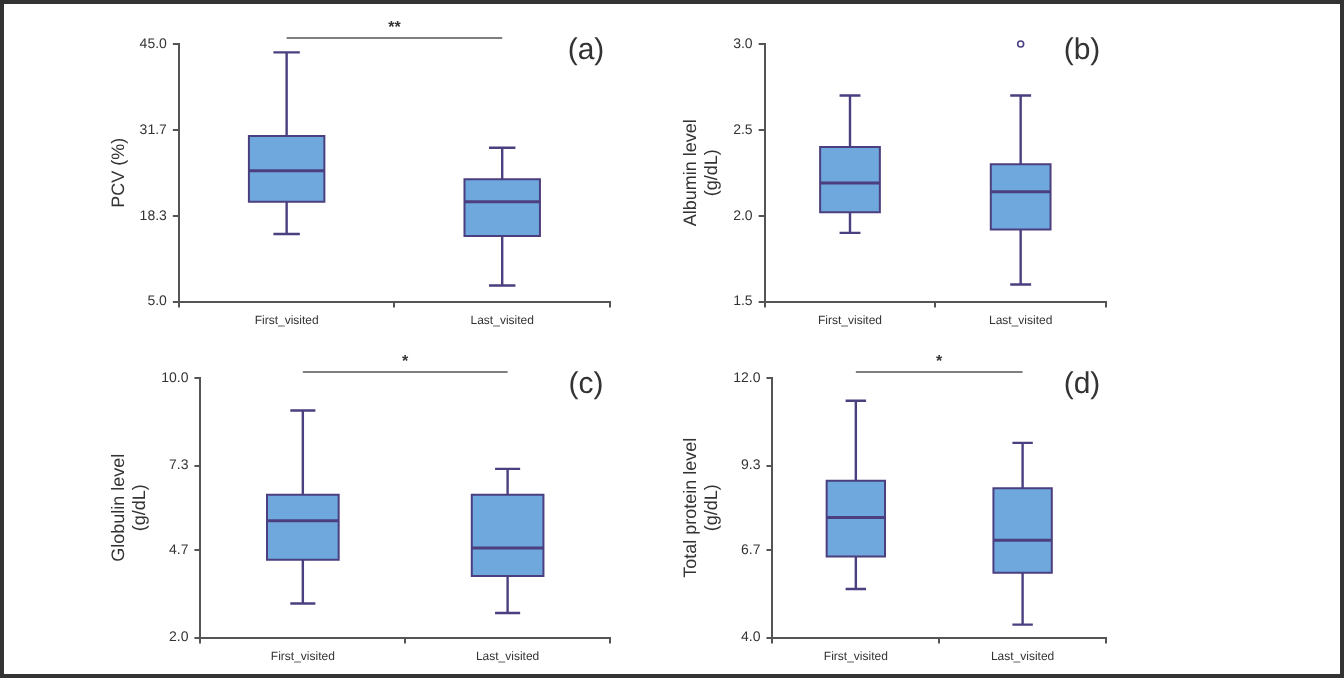 The image size is (1344, 678). I want to click on annotation: (b), so click(1082, 50).